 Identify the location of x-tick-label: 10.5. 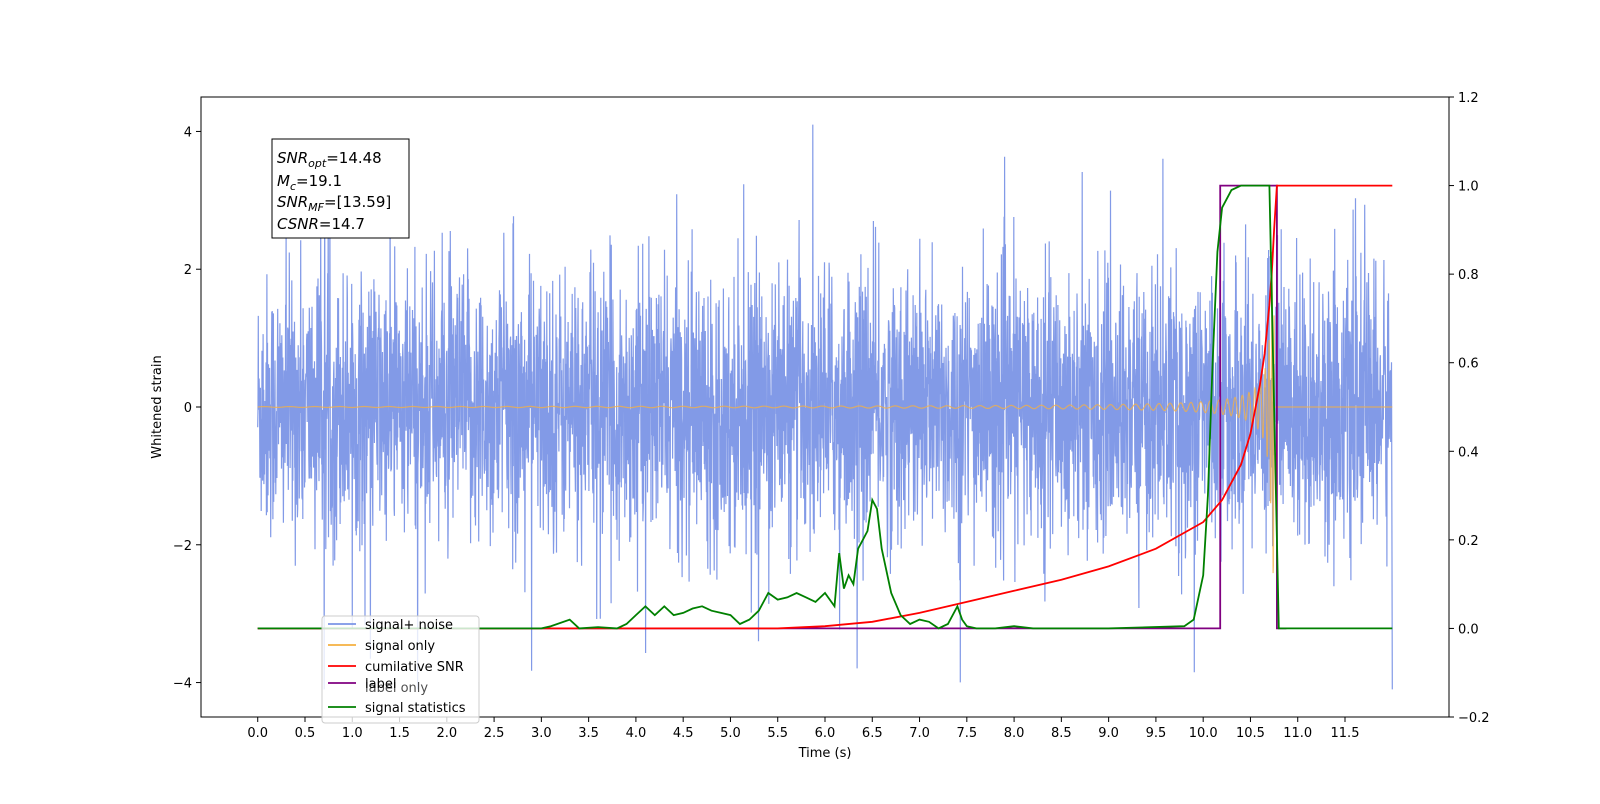
(1250, 733).